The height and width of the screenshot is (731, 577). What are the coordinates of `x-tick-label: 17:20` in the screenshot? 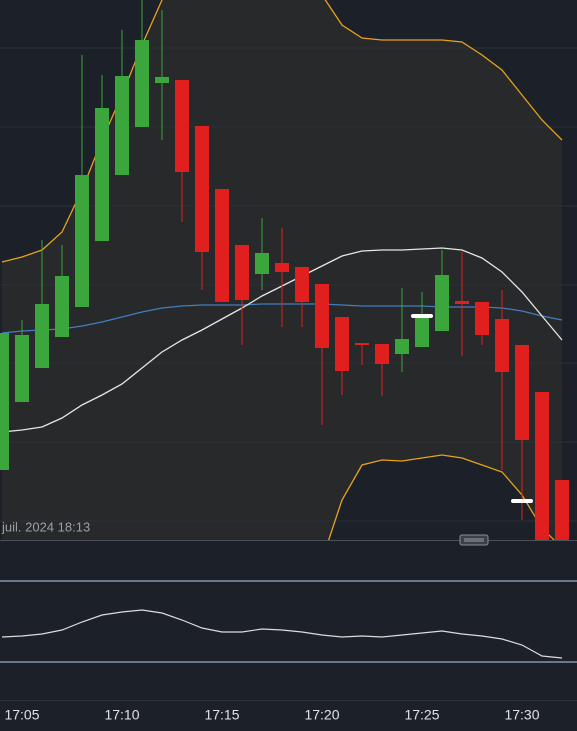 It's located at (321, 715).